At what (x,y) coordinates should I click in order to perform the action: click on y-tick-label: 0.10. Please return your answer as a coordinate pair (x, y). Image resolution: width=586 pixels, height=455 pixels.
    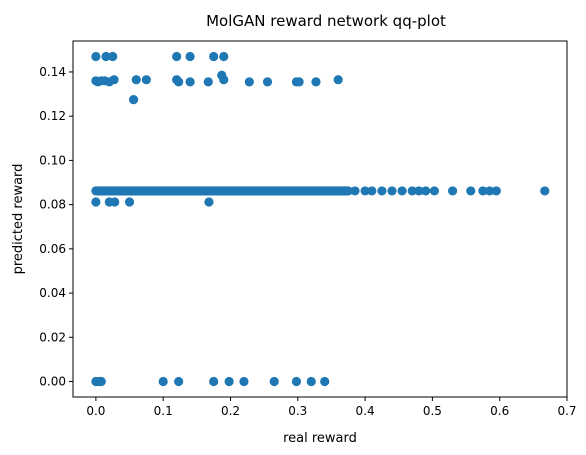
    Looking at the image, I should click on (52, 160).